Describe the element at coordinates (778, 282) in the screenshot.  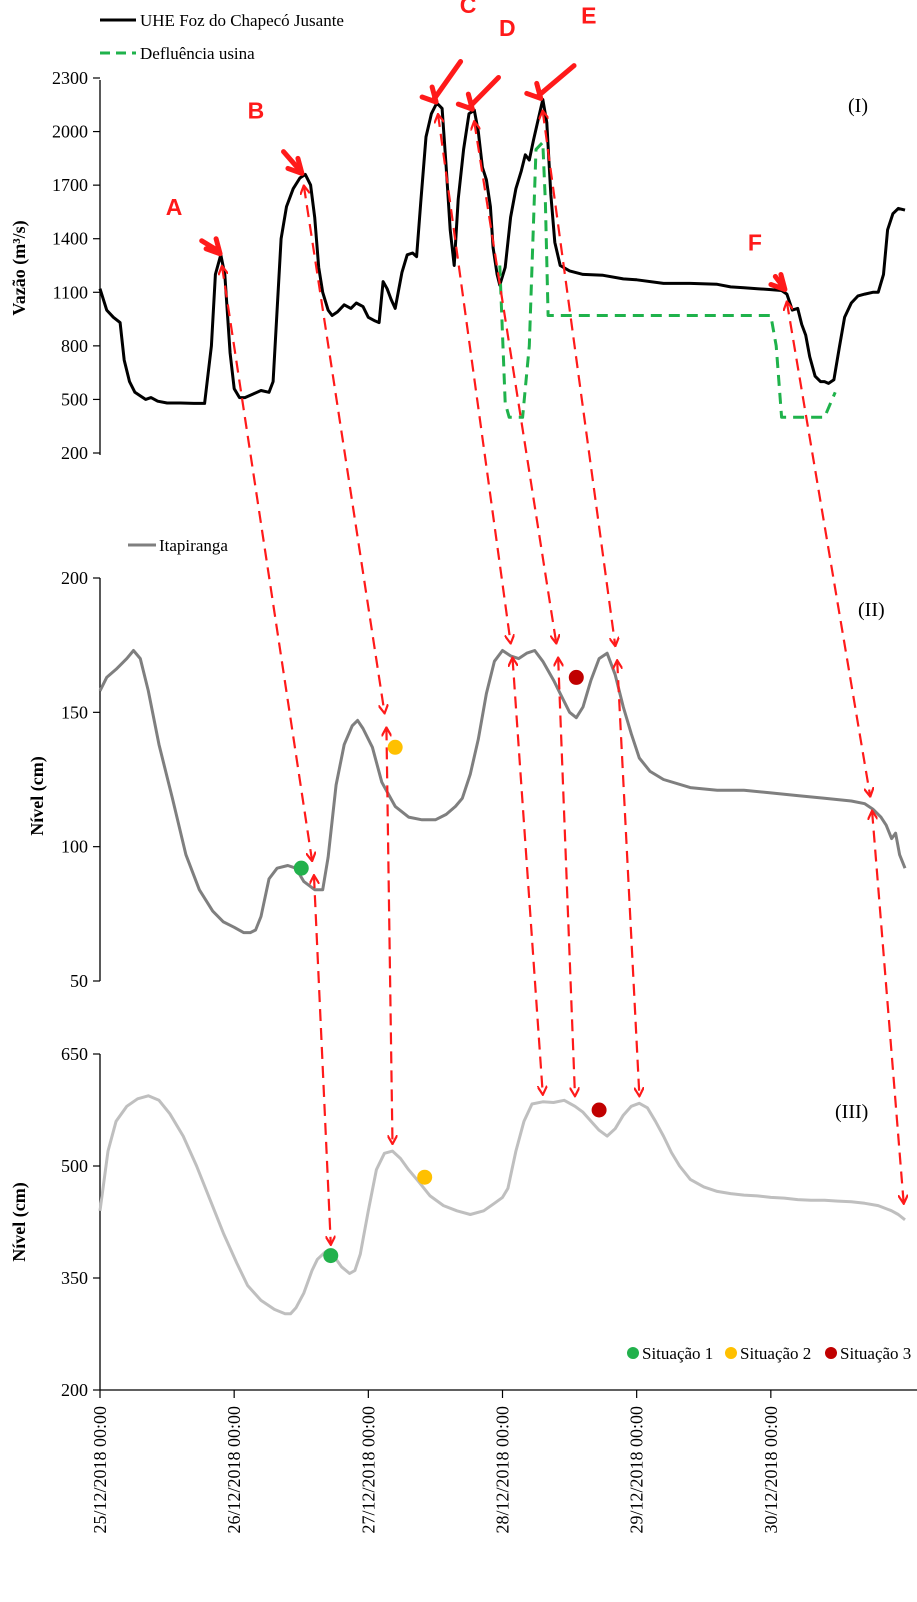
I see `peak-F-arrow-head` at that location.